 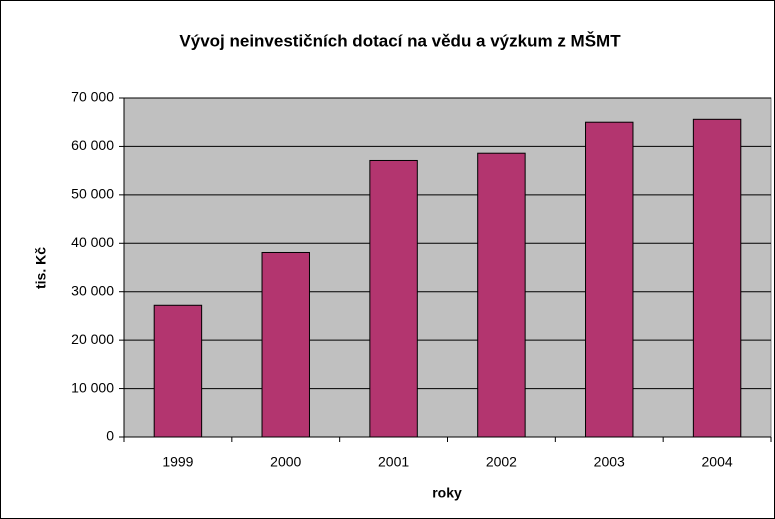 I want to click on x-tick-label: 1999, so click(x=177, y=462).